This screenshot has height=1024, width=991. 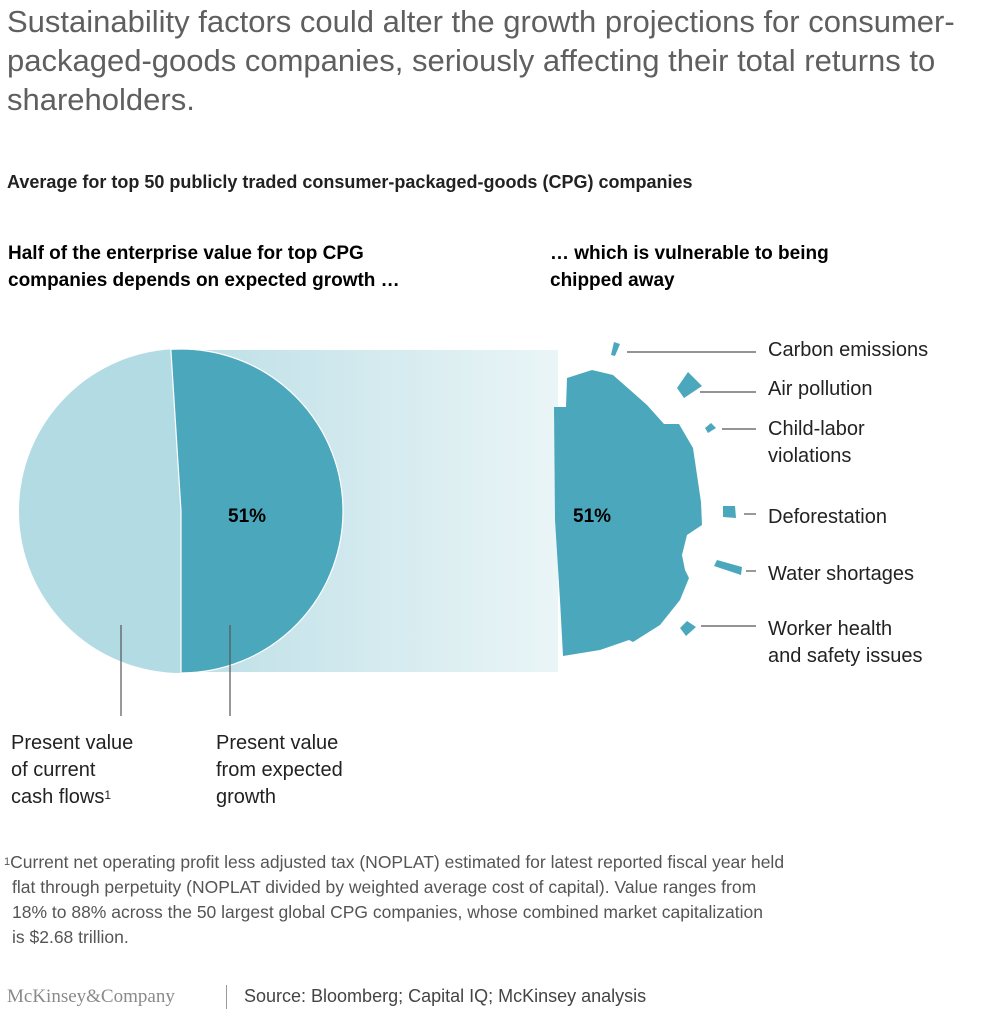 I want to click on left-pie, so click(x=181, y=511).